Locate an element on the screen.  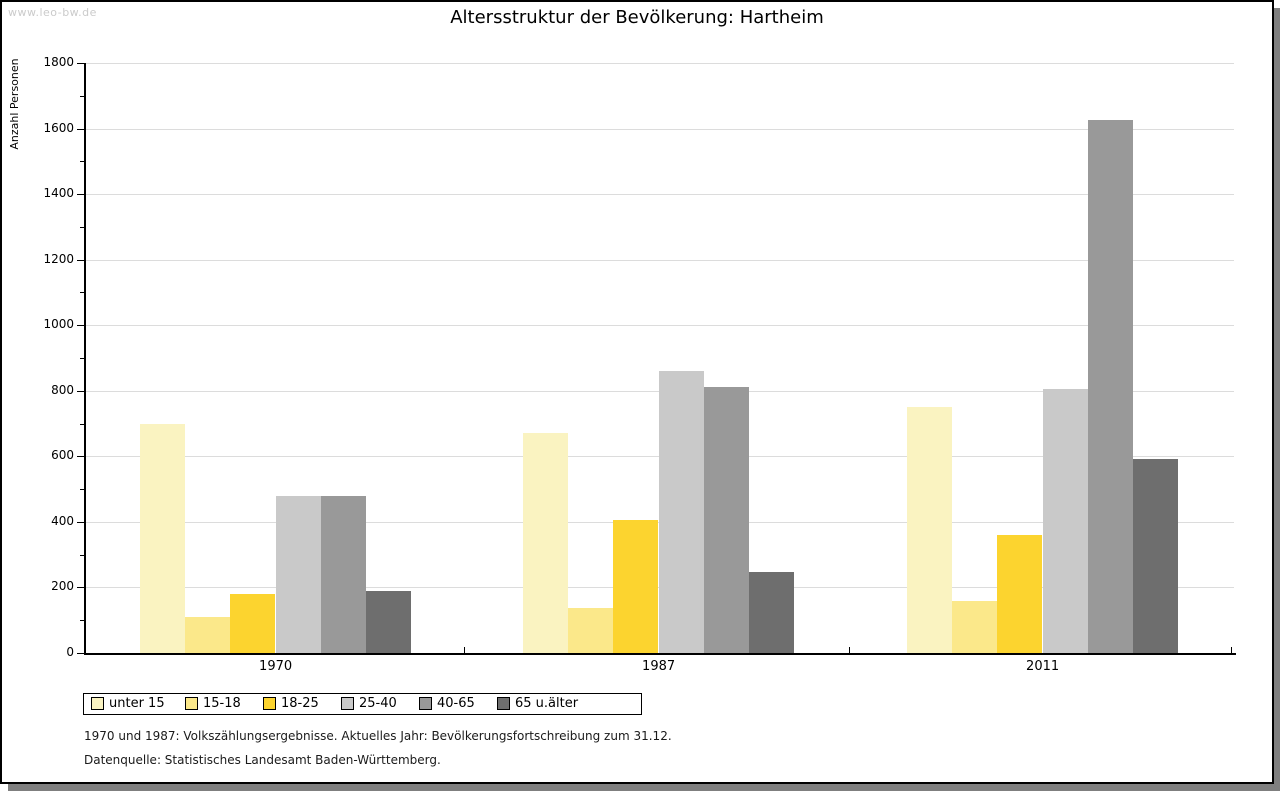
legend-label: 18-25 is located at coordinates (300, 703).